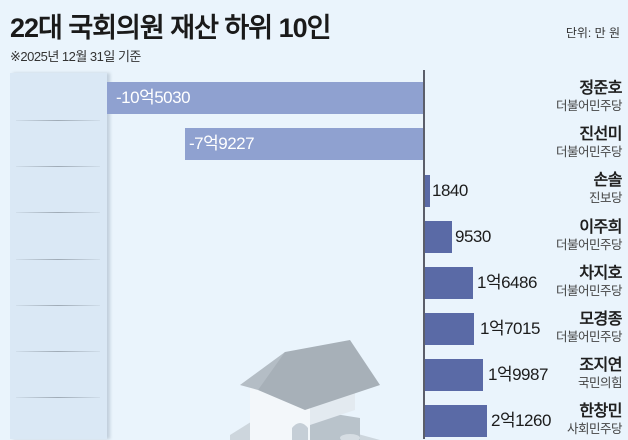  I want to click on row-label: 이주희 더불어민주당, so click(576, 236).